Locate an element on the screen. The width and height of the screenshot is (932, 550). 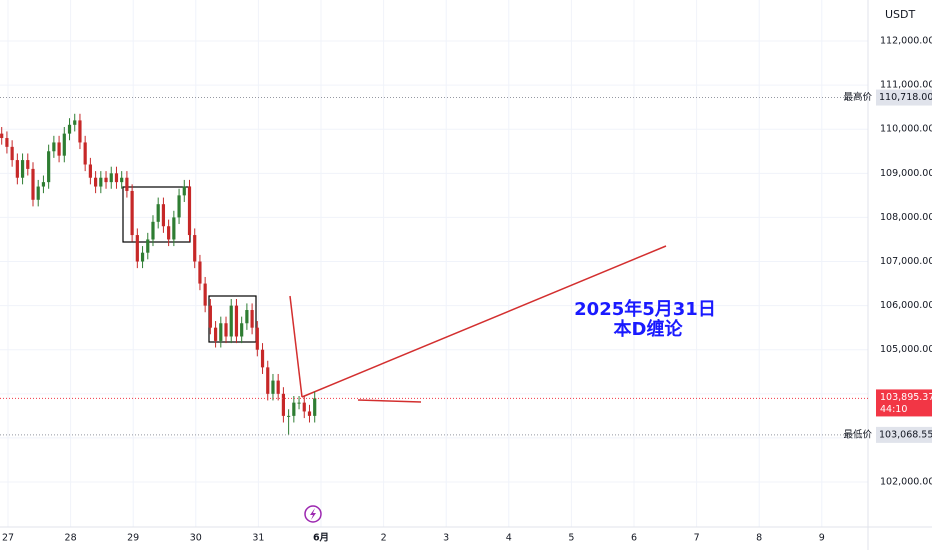
x-tick-label: 27 is located at coordinates (8, 538).